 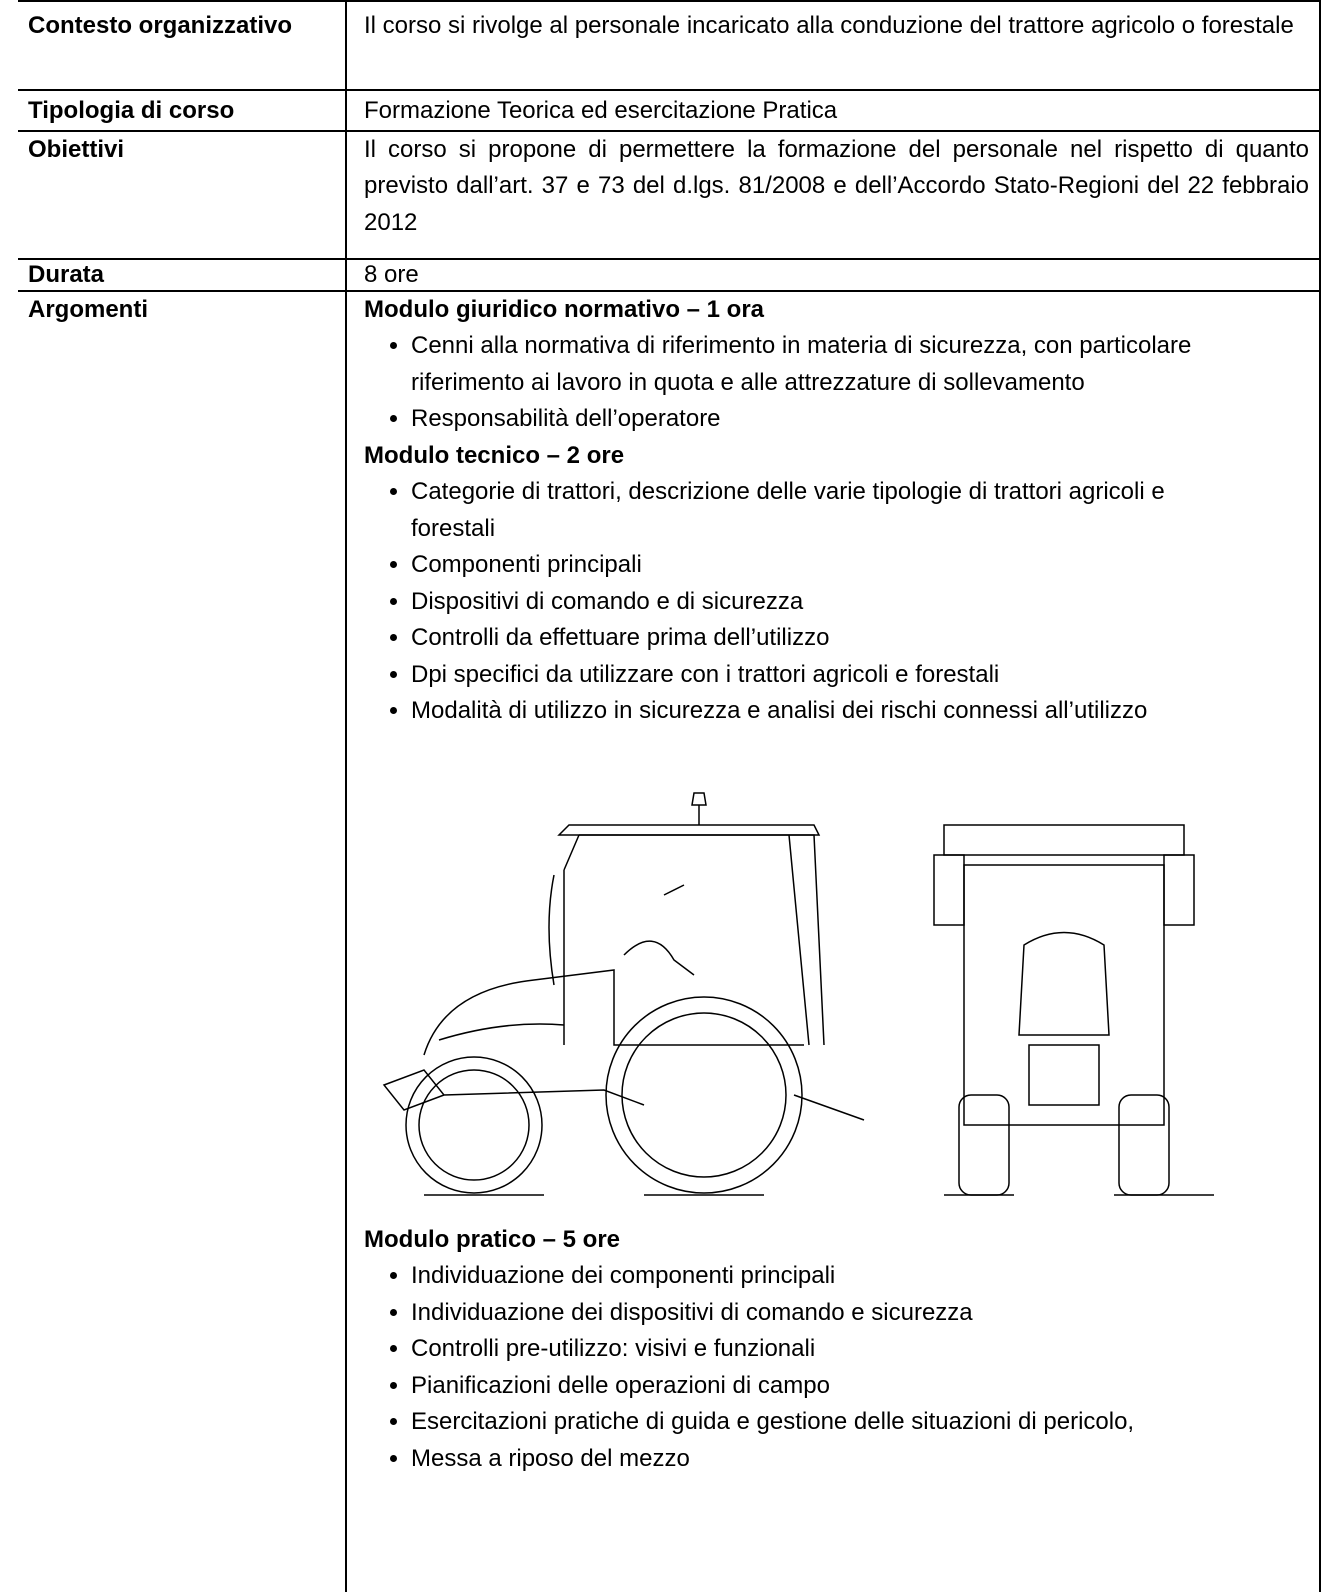 I want to click on module-item: Messa a riposo del mezzo, so click(x=830, y=1459).